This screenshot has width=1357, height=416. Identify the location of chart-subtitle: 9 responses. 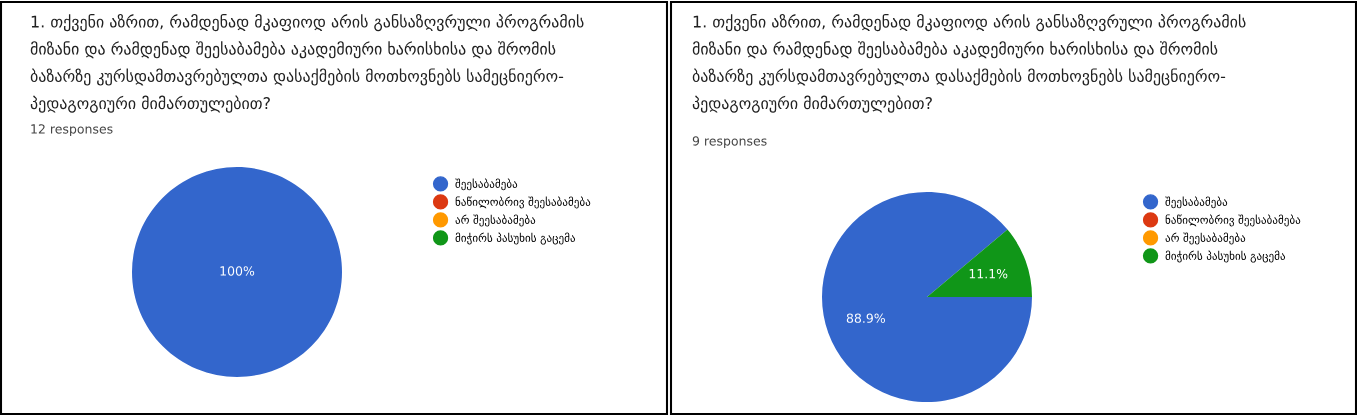
(729, 142).